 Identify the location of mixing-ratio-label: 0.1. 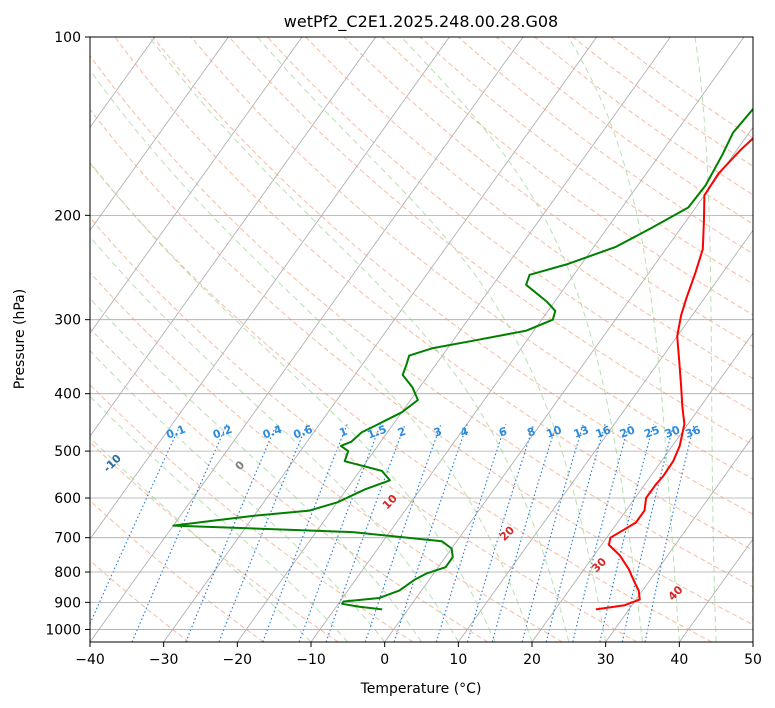
(175, 432).